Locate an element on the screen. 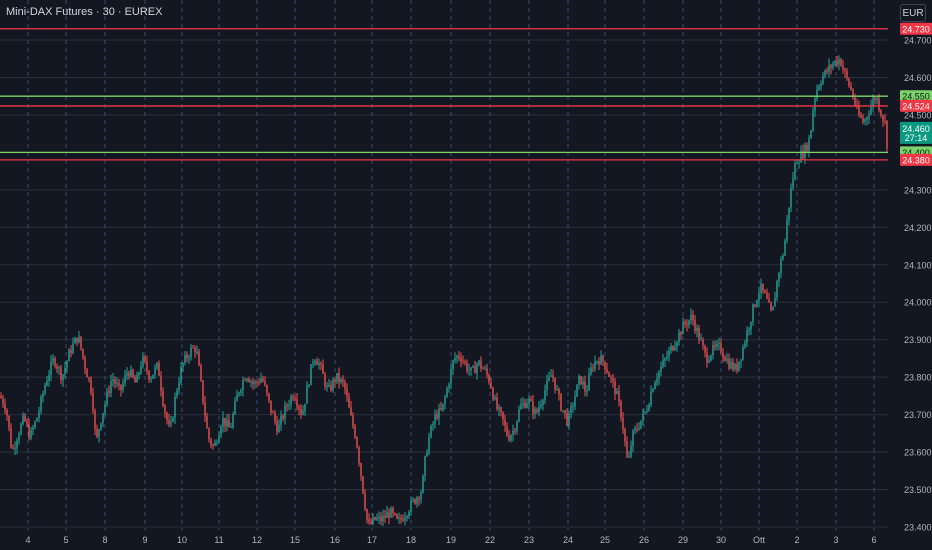  level-badge-label: 24.550 is located at coordinates (916, 97).